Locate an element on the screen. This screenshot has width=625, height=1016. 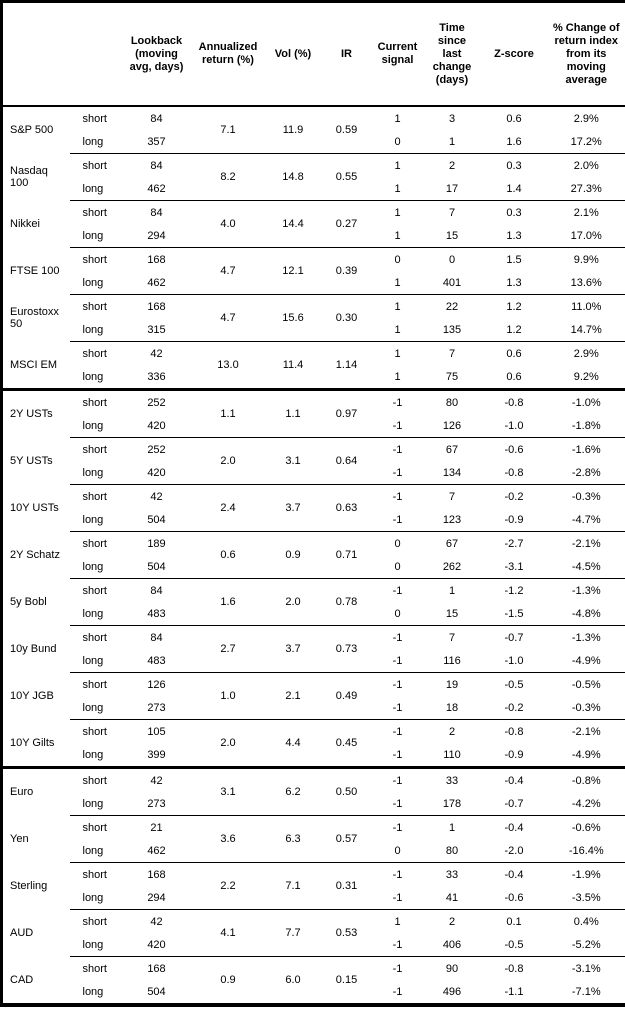
zscore-value: -1.0 is located at coordinates (514, 660).